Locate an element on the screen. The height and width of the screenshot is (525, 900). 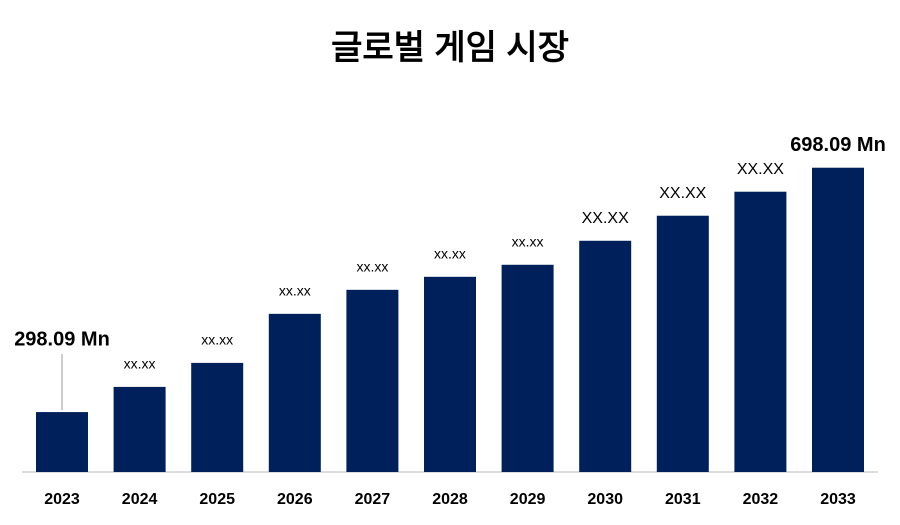
data-label: 698.09 Mn is located at coordinates (838, 145).